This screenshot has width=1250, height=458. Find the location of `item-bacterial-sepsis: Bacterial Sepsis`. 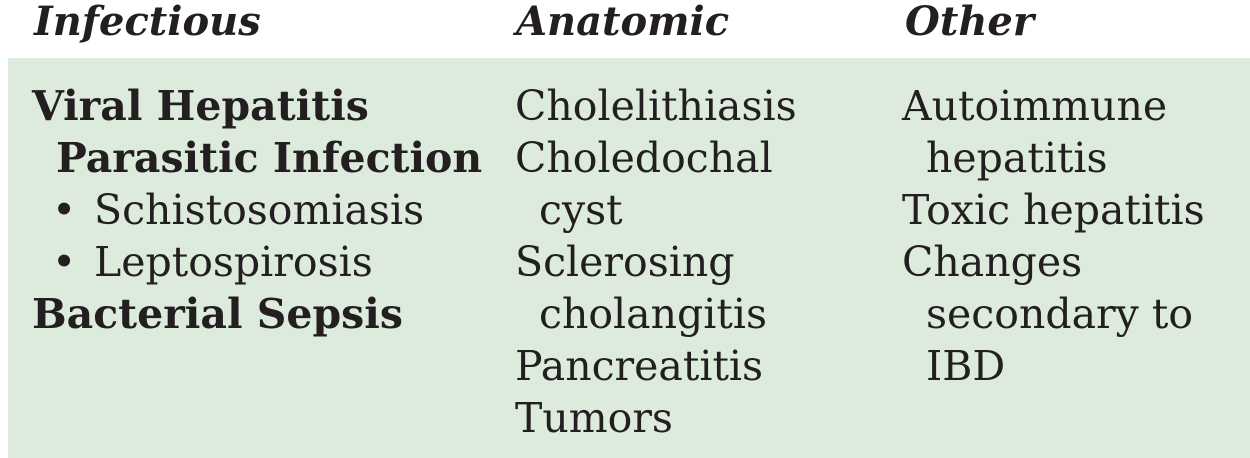

item-bacterial-sepsis: Bacterial Sepsis is located at coordinates (217, 314).